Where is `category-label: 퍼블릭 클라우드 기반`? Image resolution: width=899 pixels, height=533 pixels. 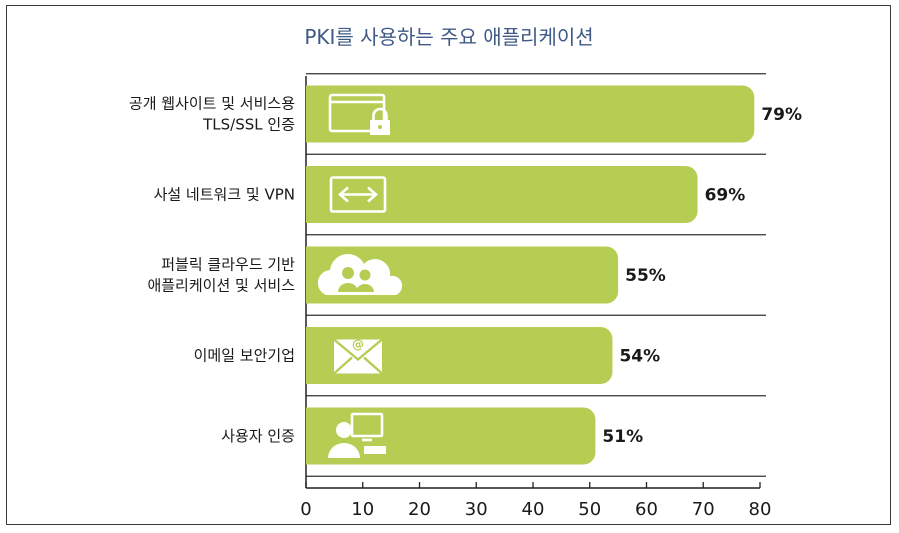 category-label: 퍼블릭 클라우드 기반 is located at coordinates (228, 265).